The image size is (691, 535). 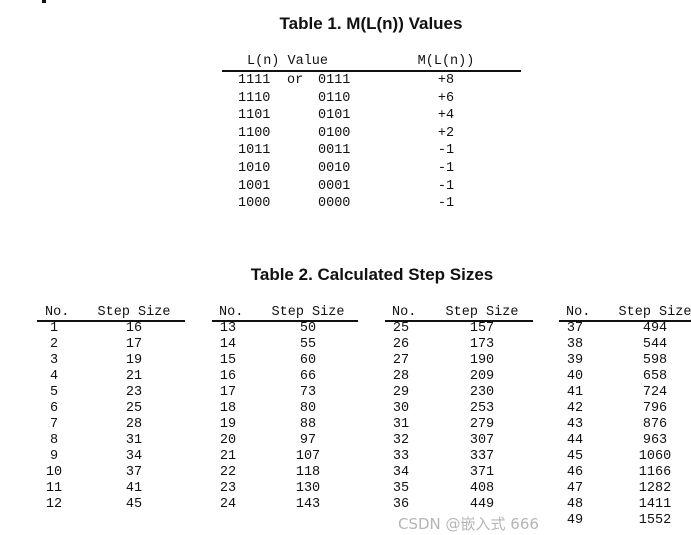 I want to click on step-size: 230, so click(x=482, y=392).